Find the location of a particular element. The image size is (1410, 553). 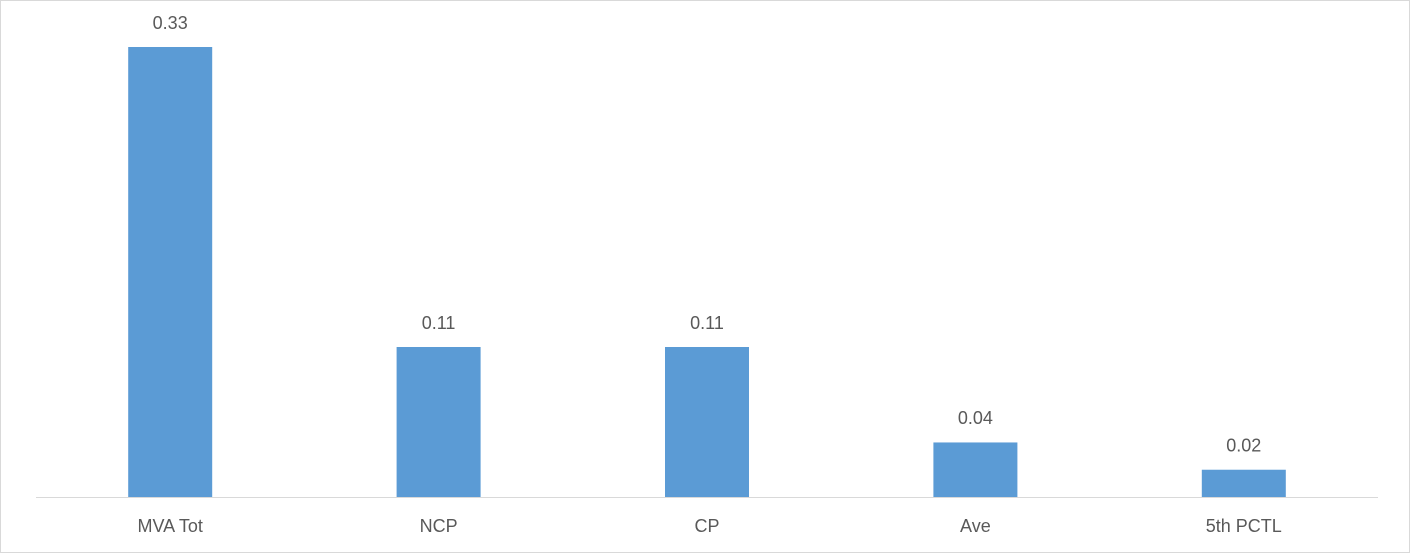

x-tick-label: 5th PCTL is located at coordinates (1244, 526).